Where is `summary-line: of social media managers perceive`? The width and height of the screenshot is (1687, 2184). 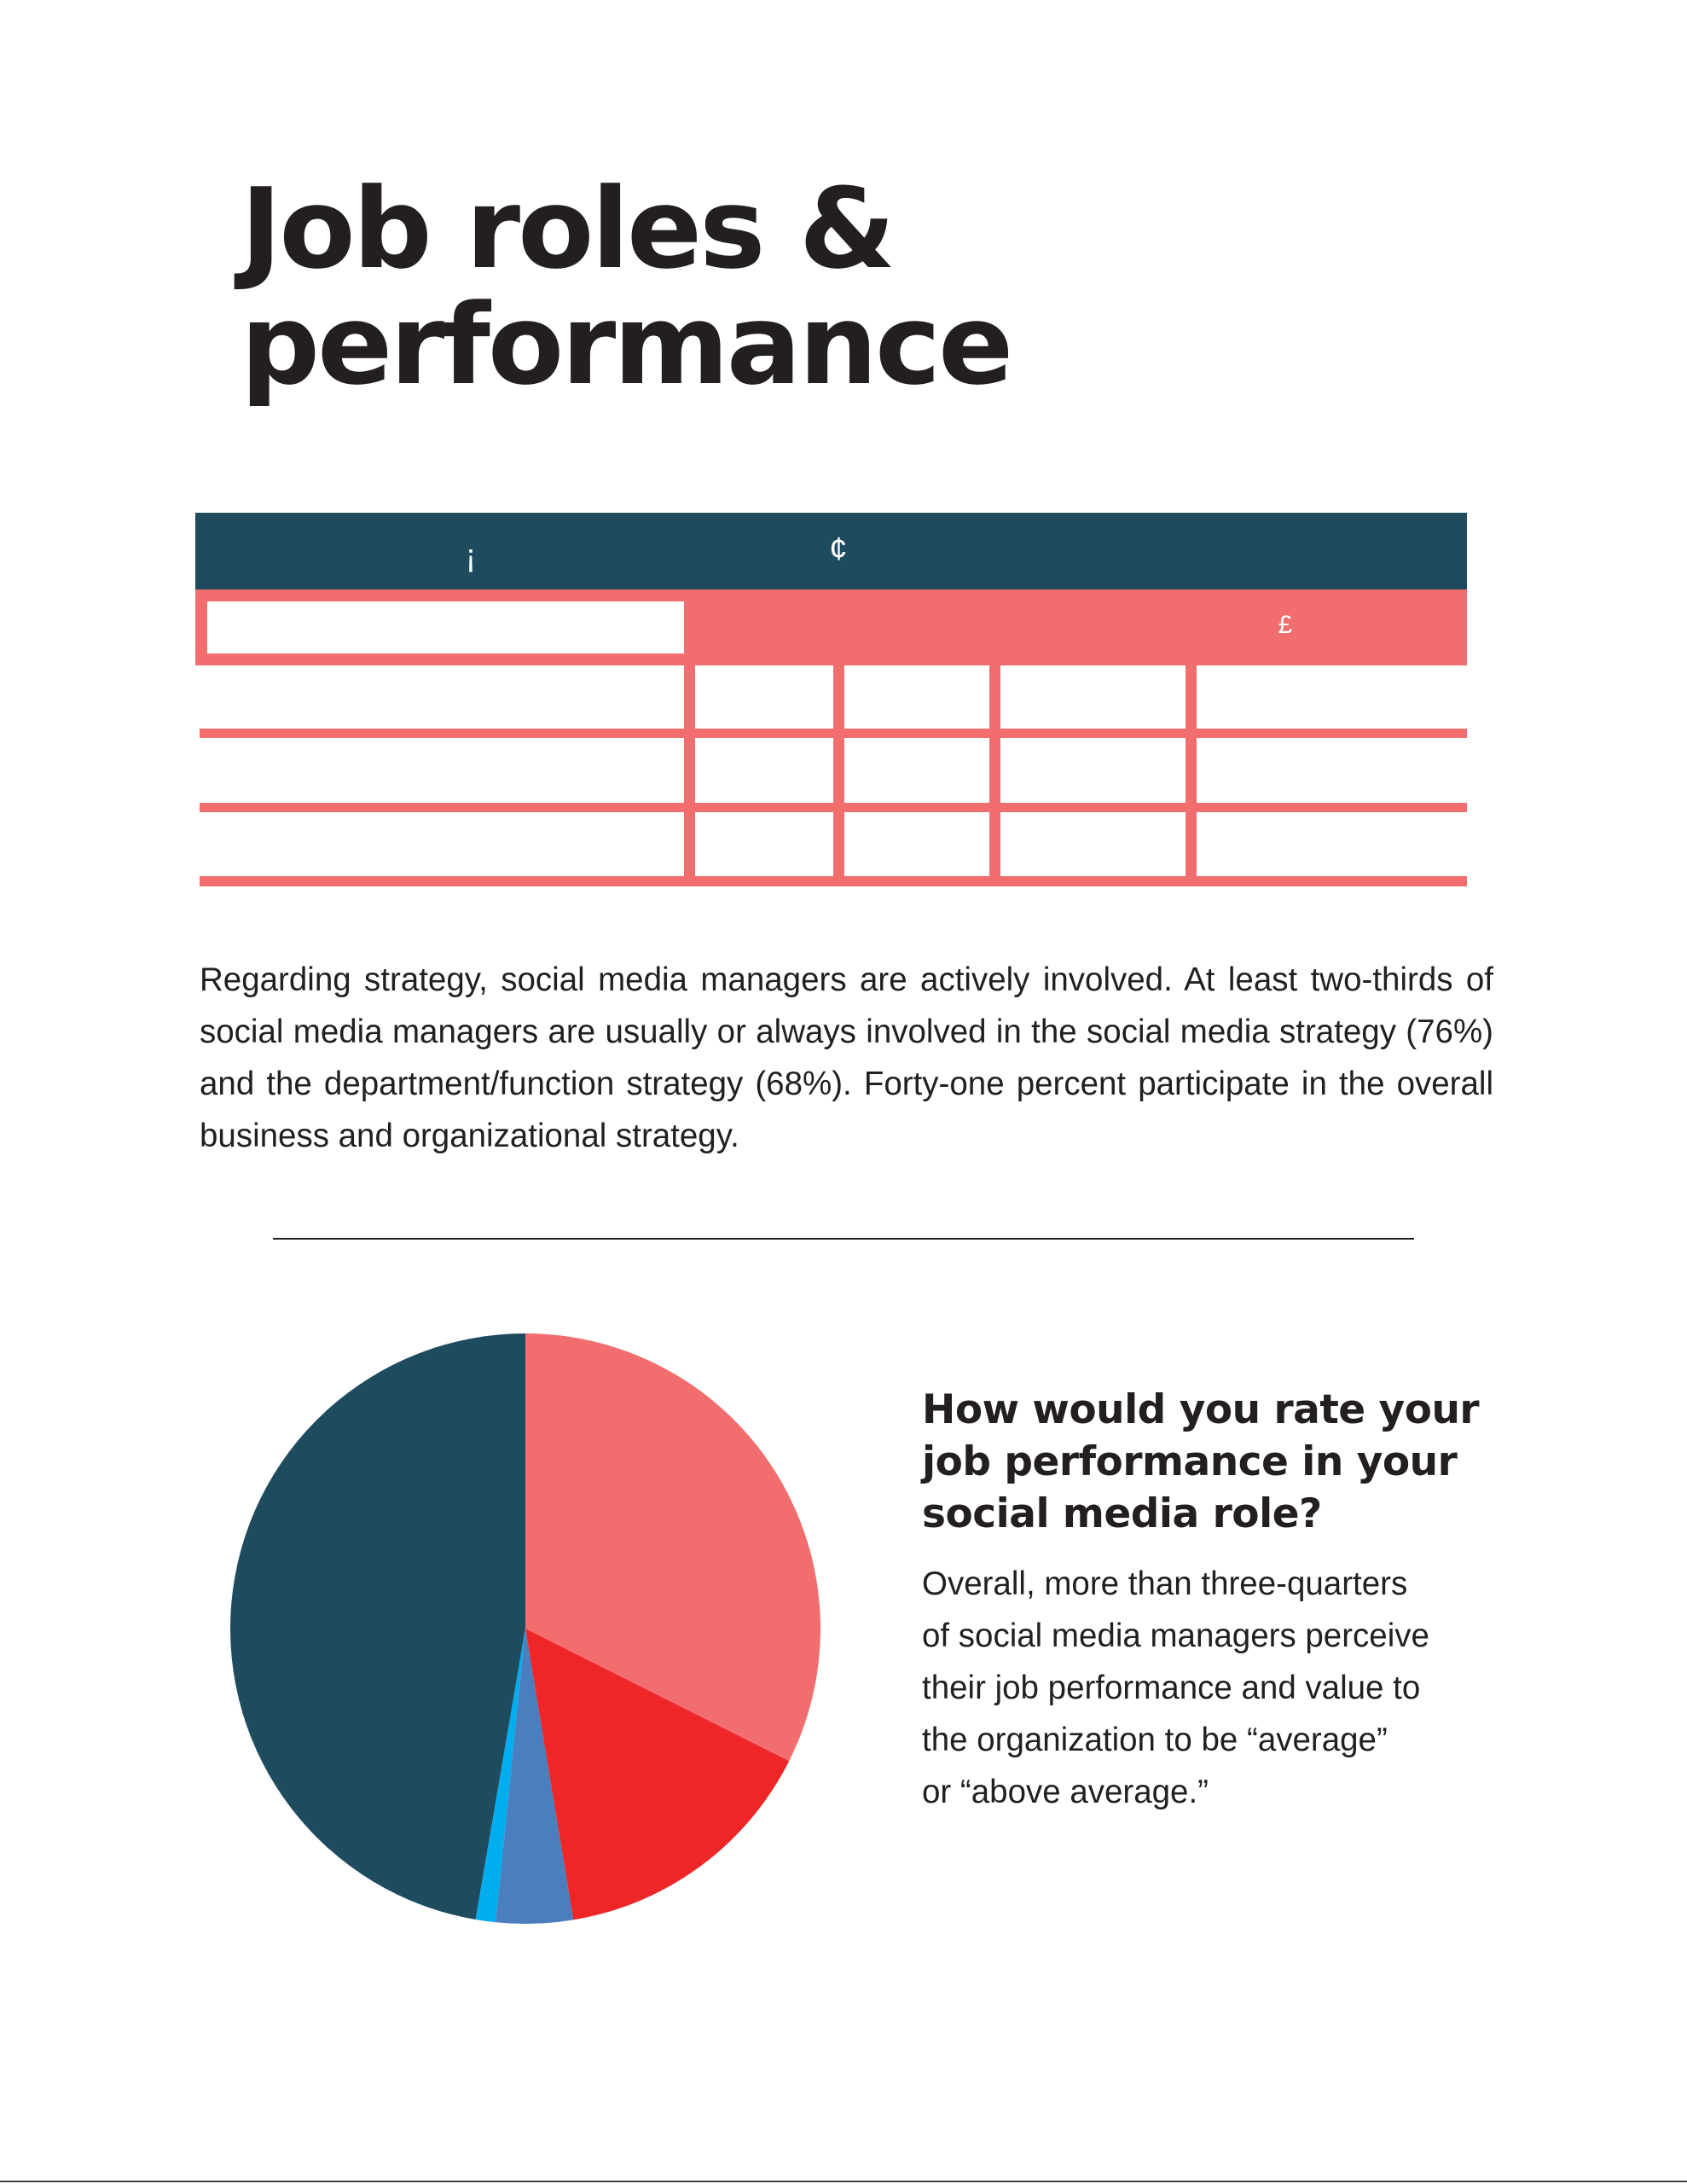
summary-line: of social media managers perceive is located at coordinates (1175, 1636).